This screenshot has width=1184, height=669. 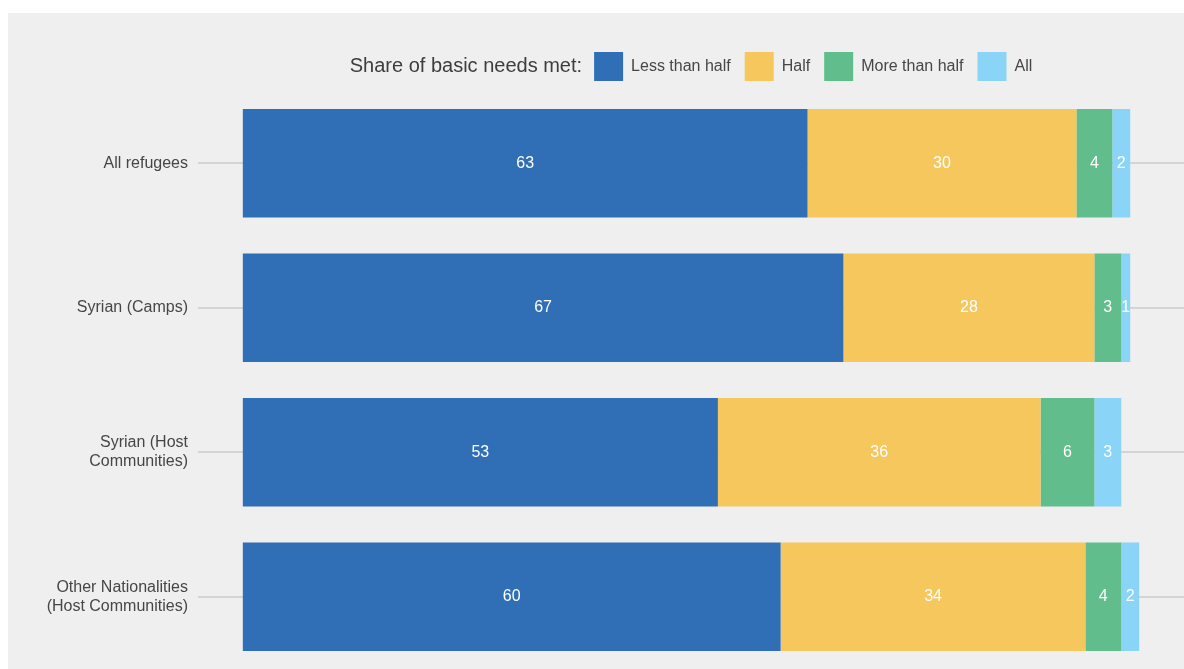 I want to click on data-label: 53, so click(x=480, y=451).